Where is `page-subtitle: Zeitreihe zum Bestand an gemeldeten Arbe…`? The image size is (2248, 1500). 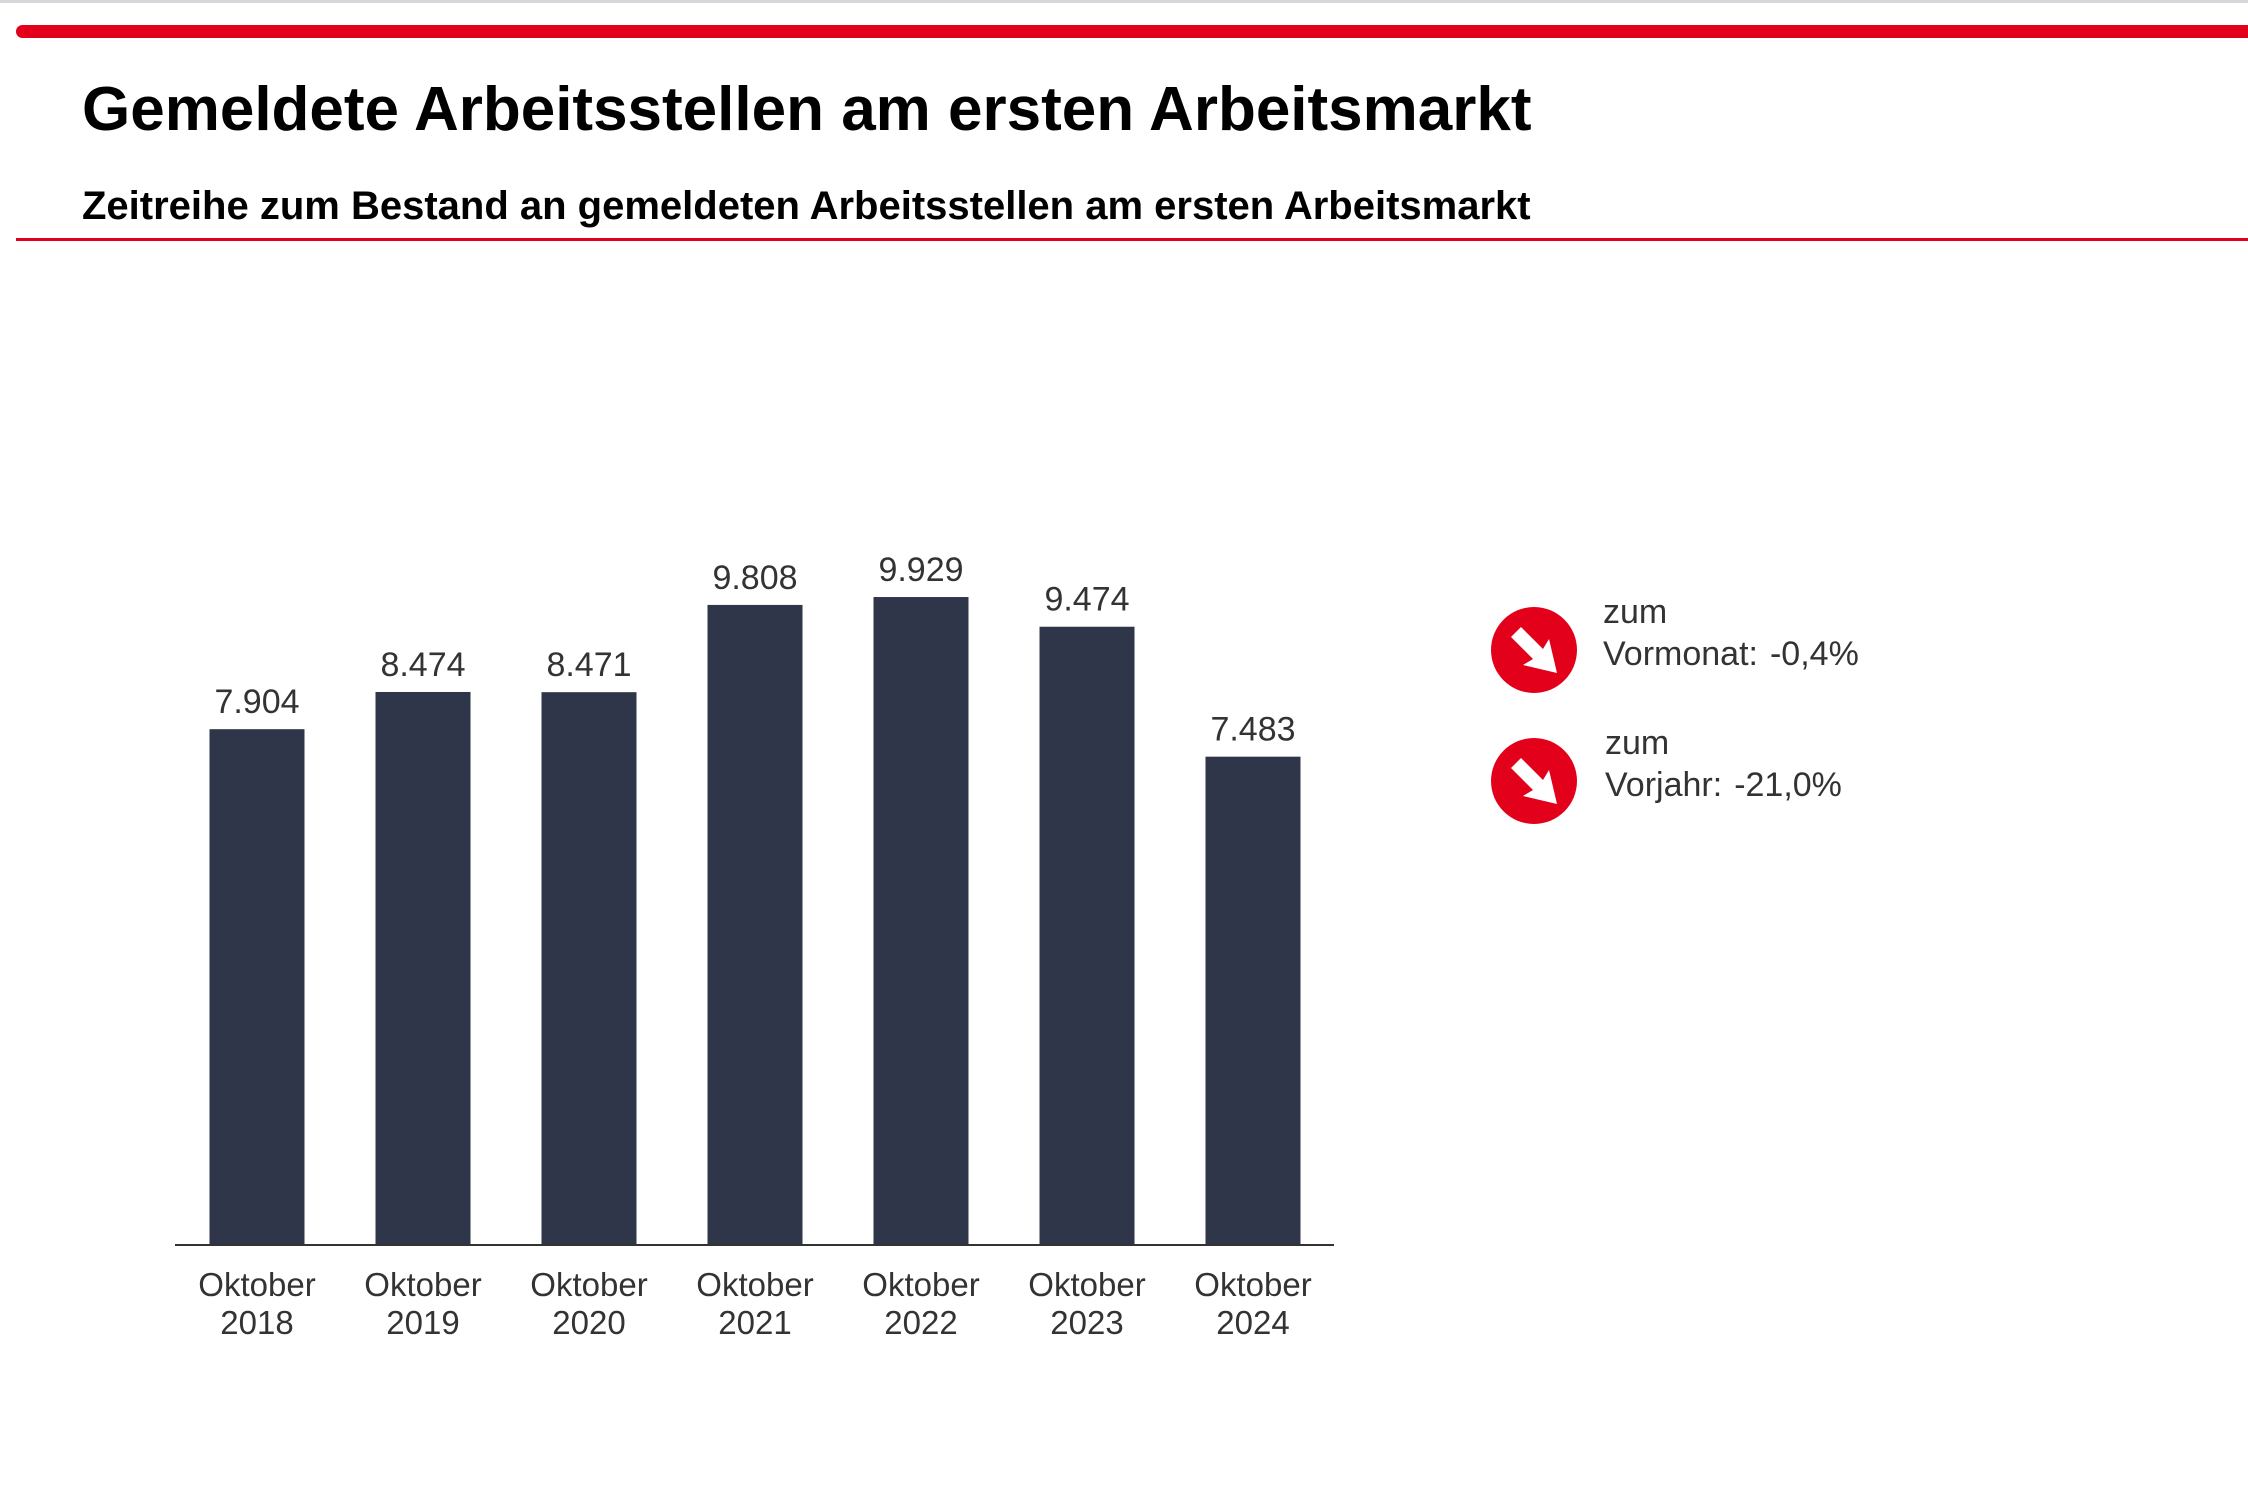
page-subtitle: Zeitreihe zum Bestand an gemeldeten Arbe… is located at coordinates (806, 206).